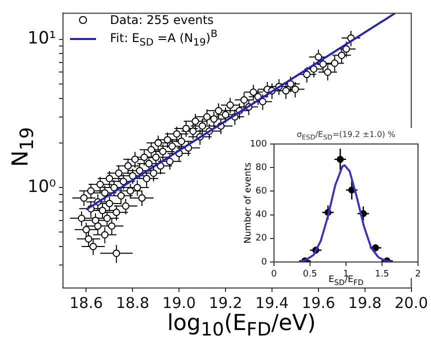 The width and height of the screenshot is (431, 347). What do you see at coordinates (164, 38) in the screenshot?
I see `legend-label: Fit: E$_{SD}$ =A (N$_{19}$)$^{B}$` at bounding box center [164, 38].